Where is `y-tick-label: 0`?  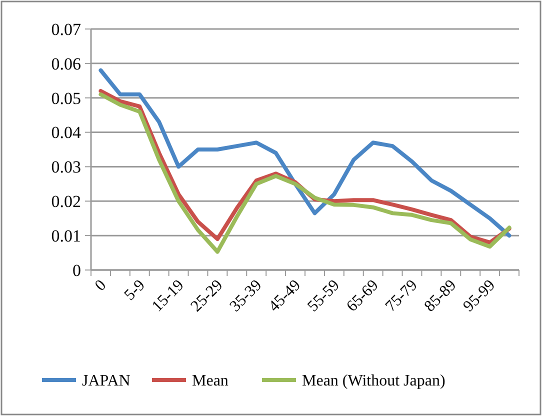
y-tick-label: 0 is located at coordinates (76, 270).